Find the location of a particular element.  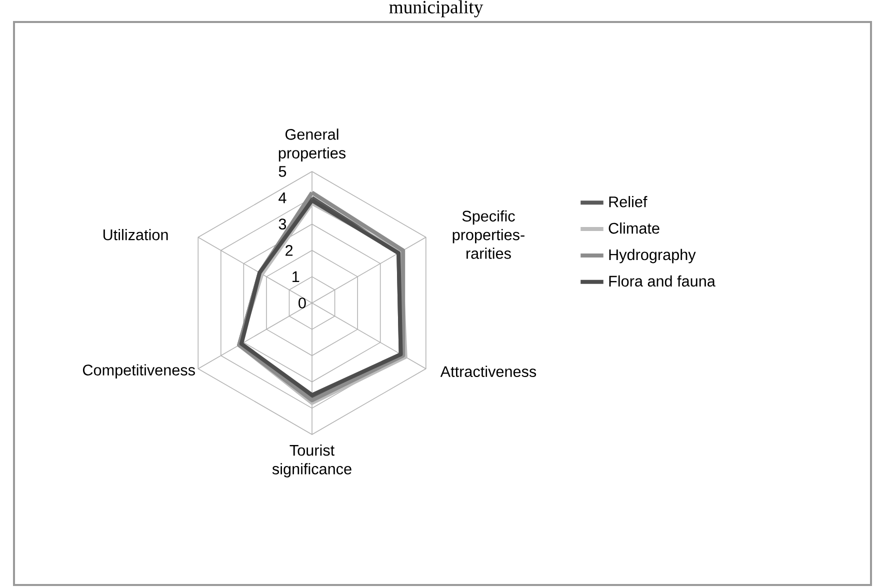

chart-title: municipality is located at coordinates (436, 9).